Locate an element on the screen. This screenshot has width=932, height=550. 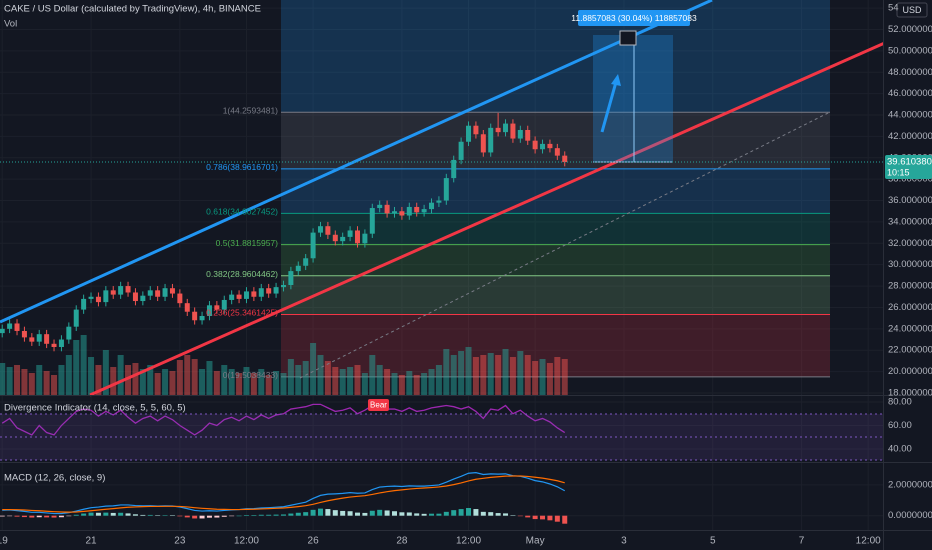
arrow-head is located at coordinates (616, 80).